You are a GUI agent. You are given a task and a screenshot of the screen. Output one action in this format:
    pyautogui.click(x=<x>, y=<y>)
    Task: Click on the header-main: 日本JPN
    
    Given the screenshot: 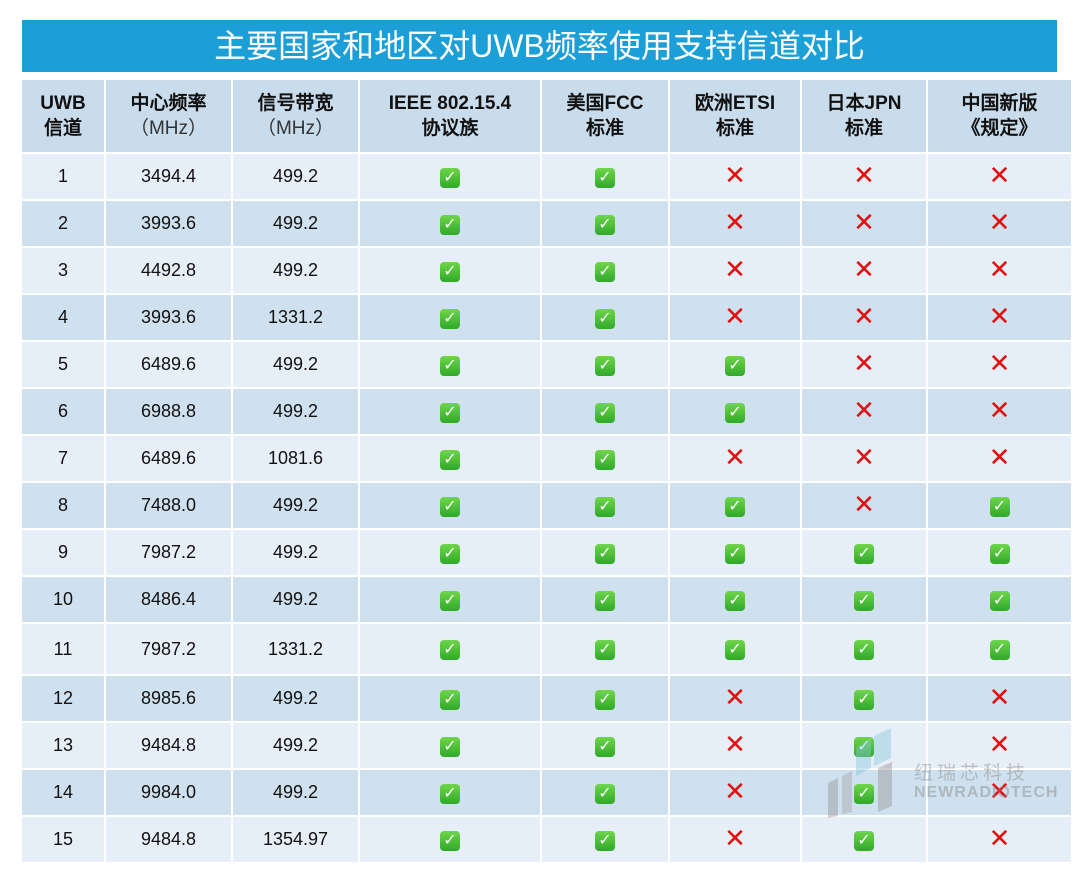 What is the action you would take?
    pyautogui.click(x=864, y=103)
    